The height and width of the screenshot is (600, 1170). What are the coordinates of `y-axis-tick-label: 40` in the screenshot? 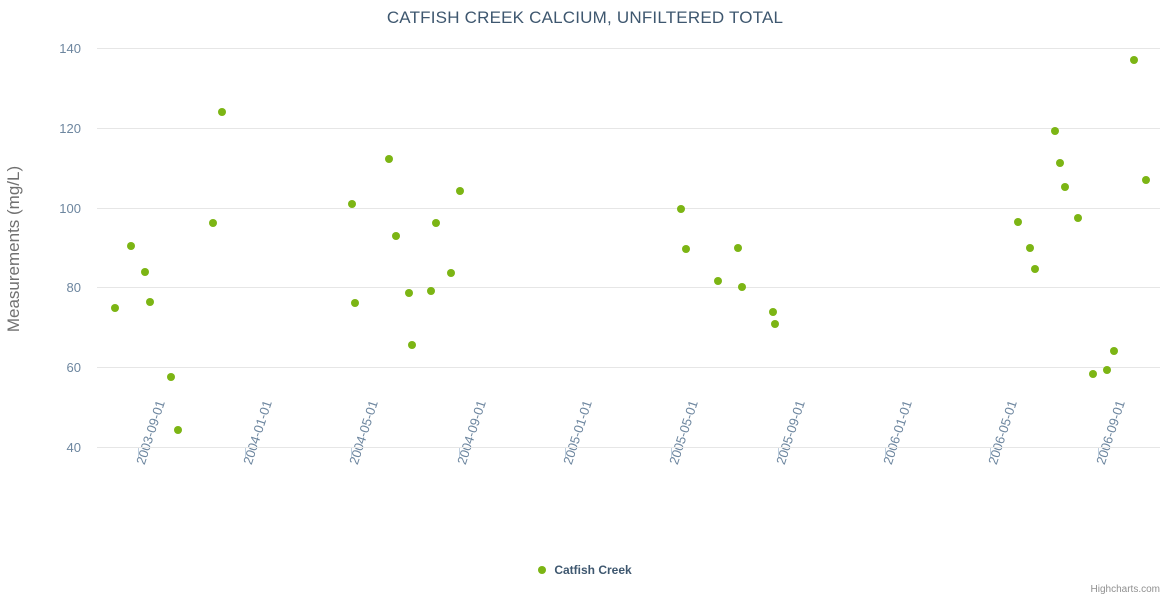 It's located at (73, 447).